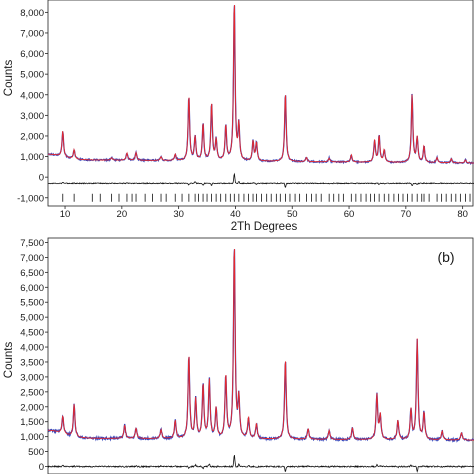  I want to click on y-tick-label: 5,500, so click(32, 303).